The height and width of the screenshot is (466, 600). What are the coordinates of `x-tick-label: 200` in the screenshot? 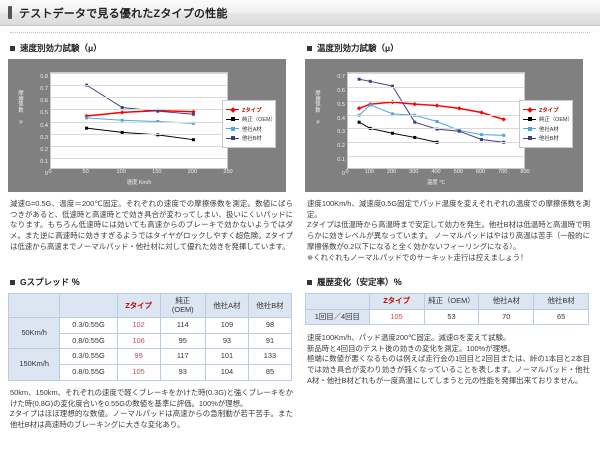 It's located at (192, 172).